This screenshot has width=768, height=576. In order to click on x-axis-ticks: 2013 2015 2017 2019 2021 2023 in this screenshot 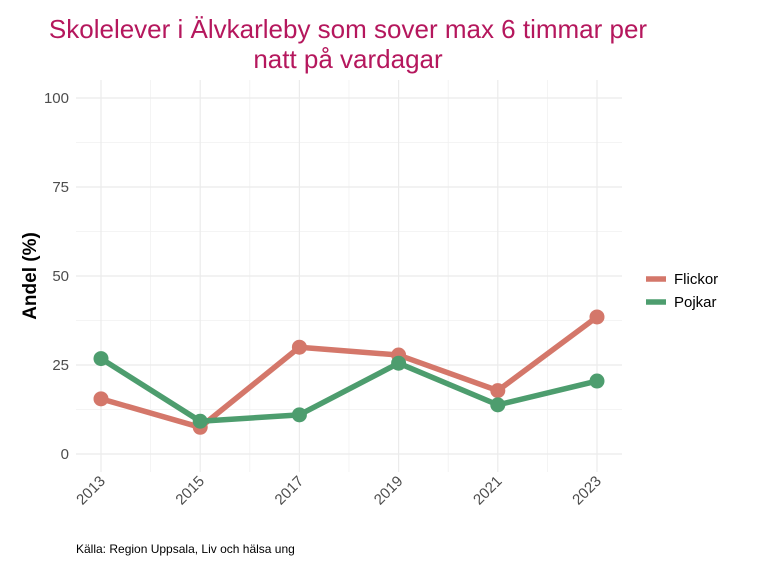, I will do `click(339, 491)`.